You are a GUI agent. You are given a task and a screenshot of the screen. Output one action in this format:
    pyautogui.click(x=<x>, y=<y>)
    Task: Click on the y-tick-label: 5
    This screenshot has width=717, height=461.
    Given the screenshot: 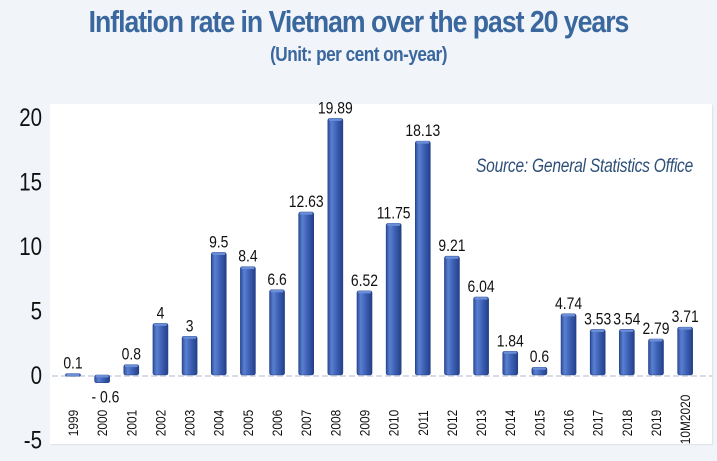 What is the action you would take?
    pyautogui.click(x=36, y=311)
    